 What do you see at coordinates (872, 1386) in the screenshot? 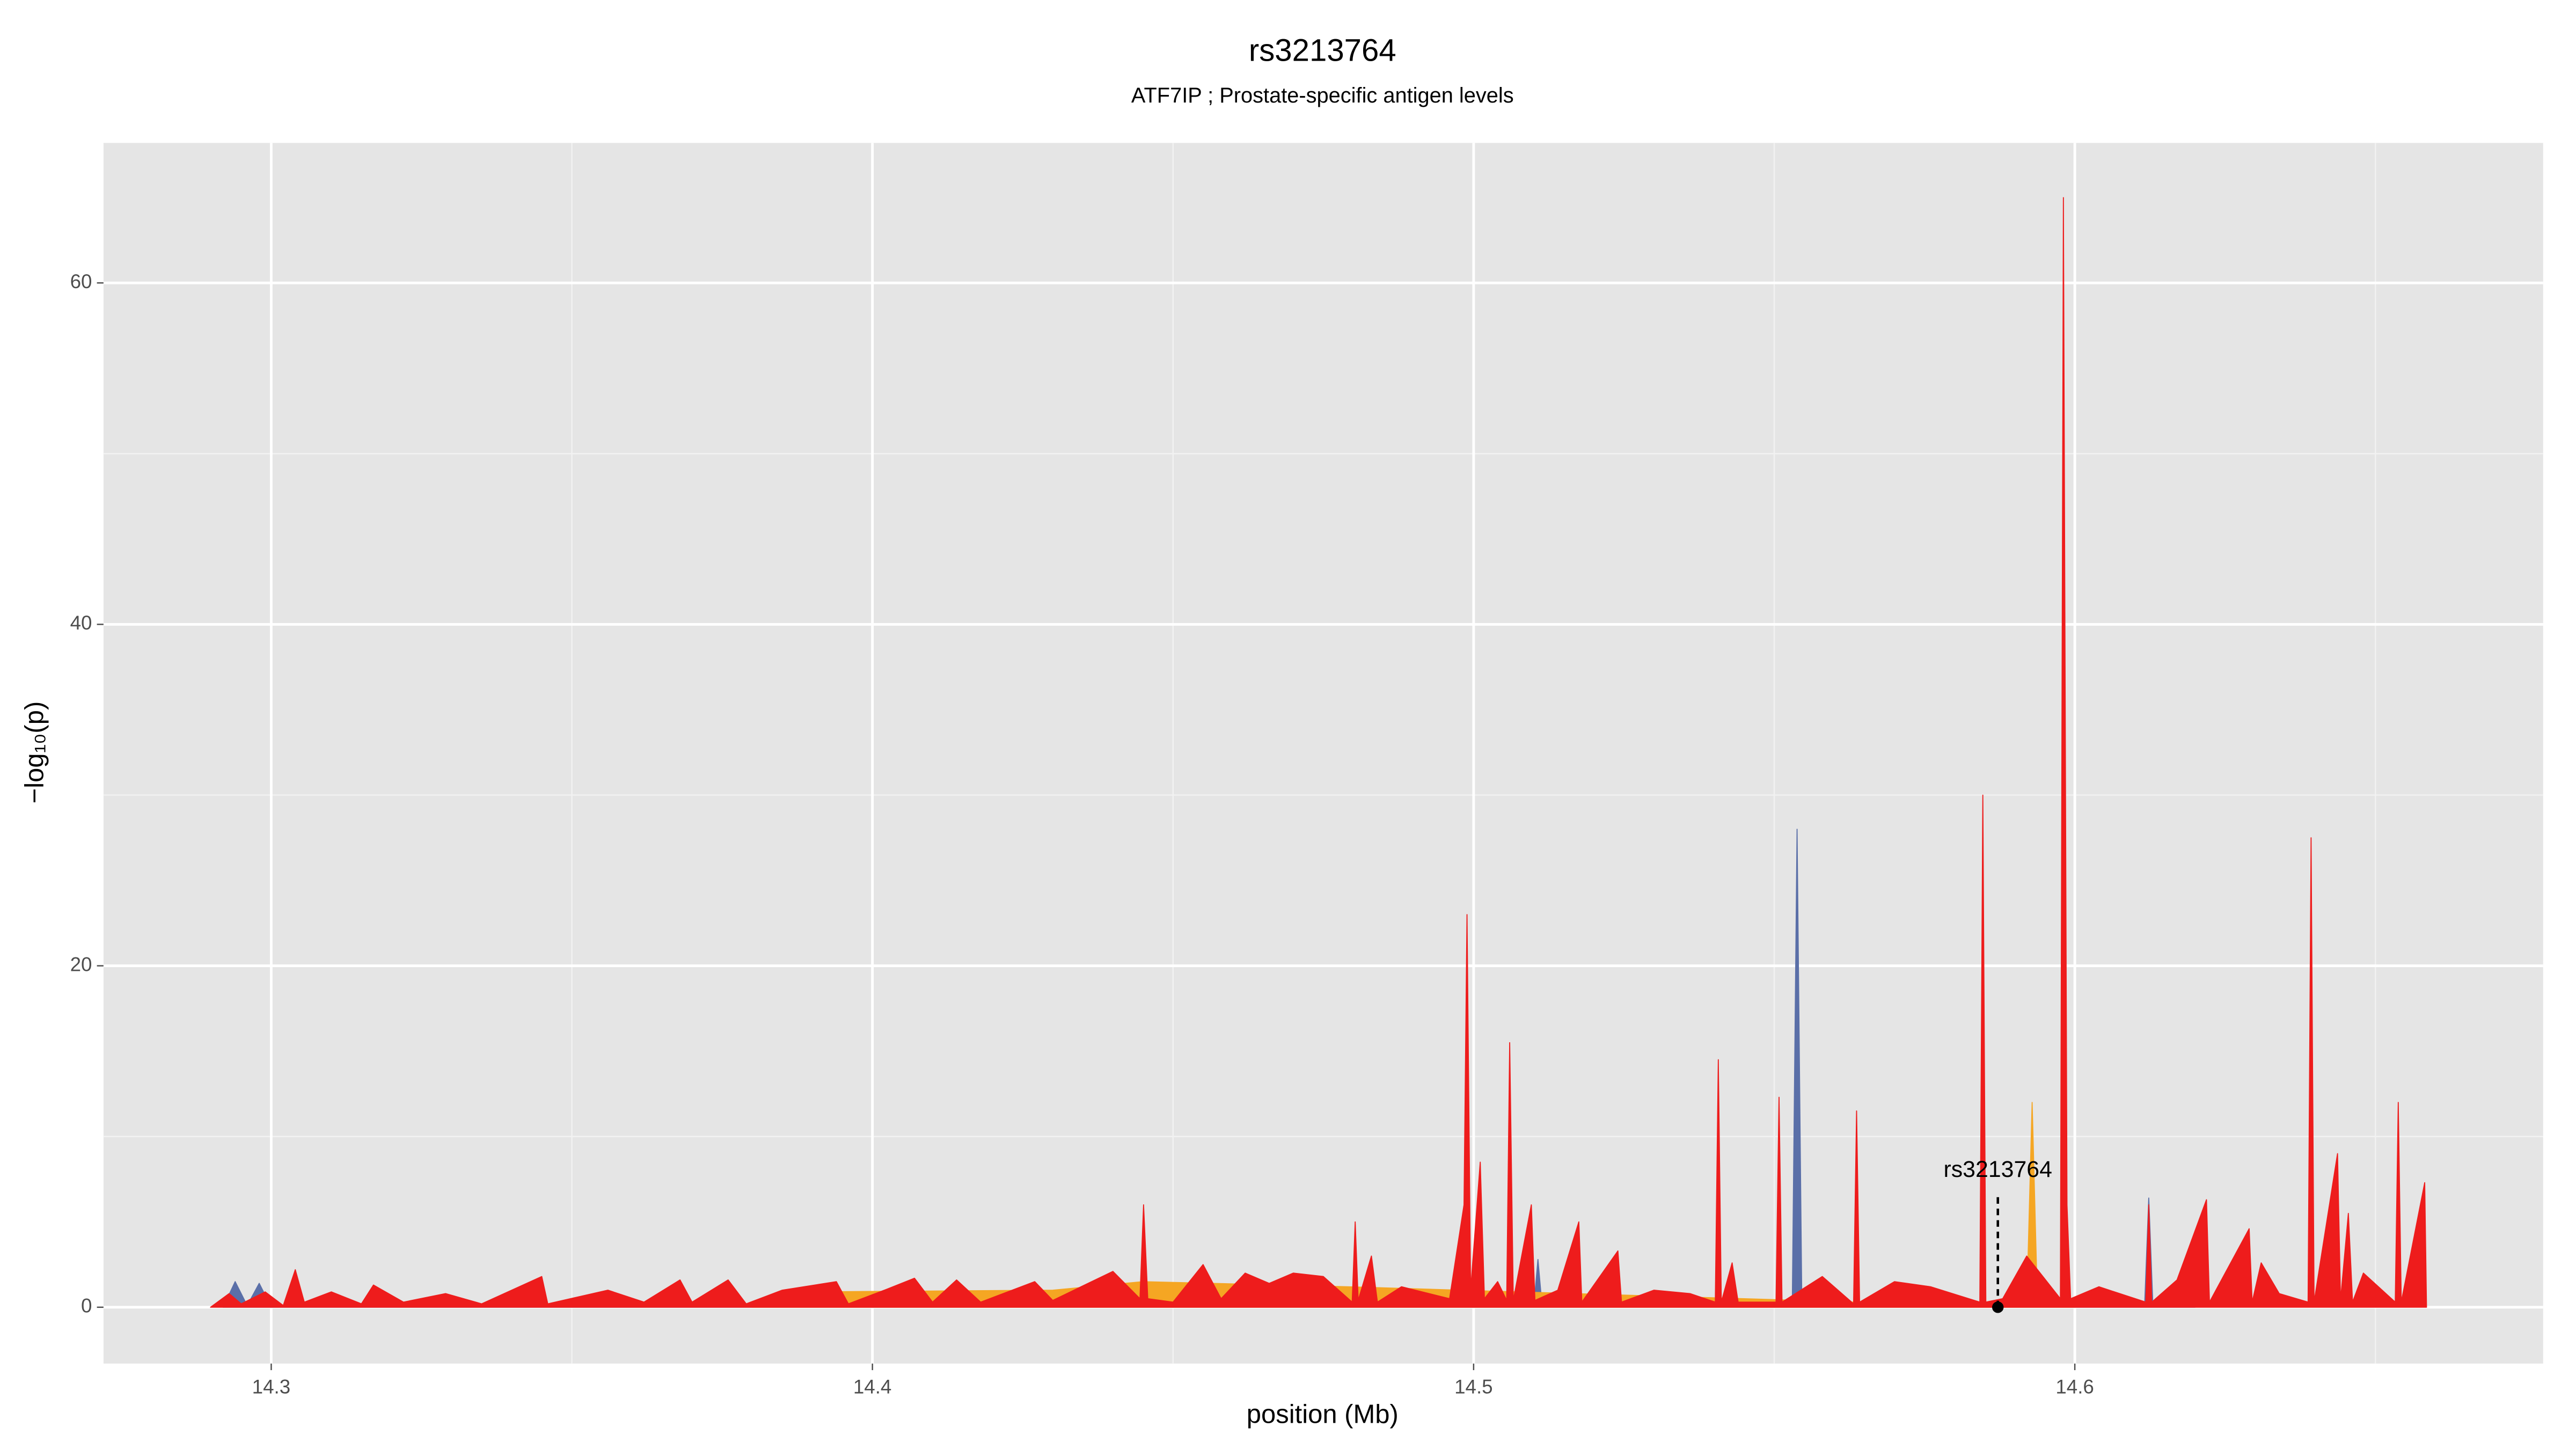
I see `x-tick-label: 14.4` at bounding box center [872, 1386].